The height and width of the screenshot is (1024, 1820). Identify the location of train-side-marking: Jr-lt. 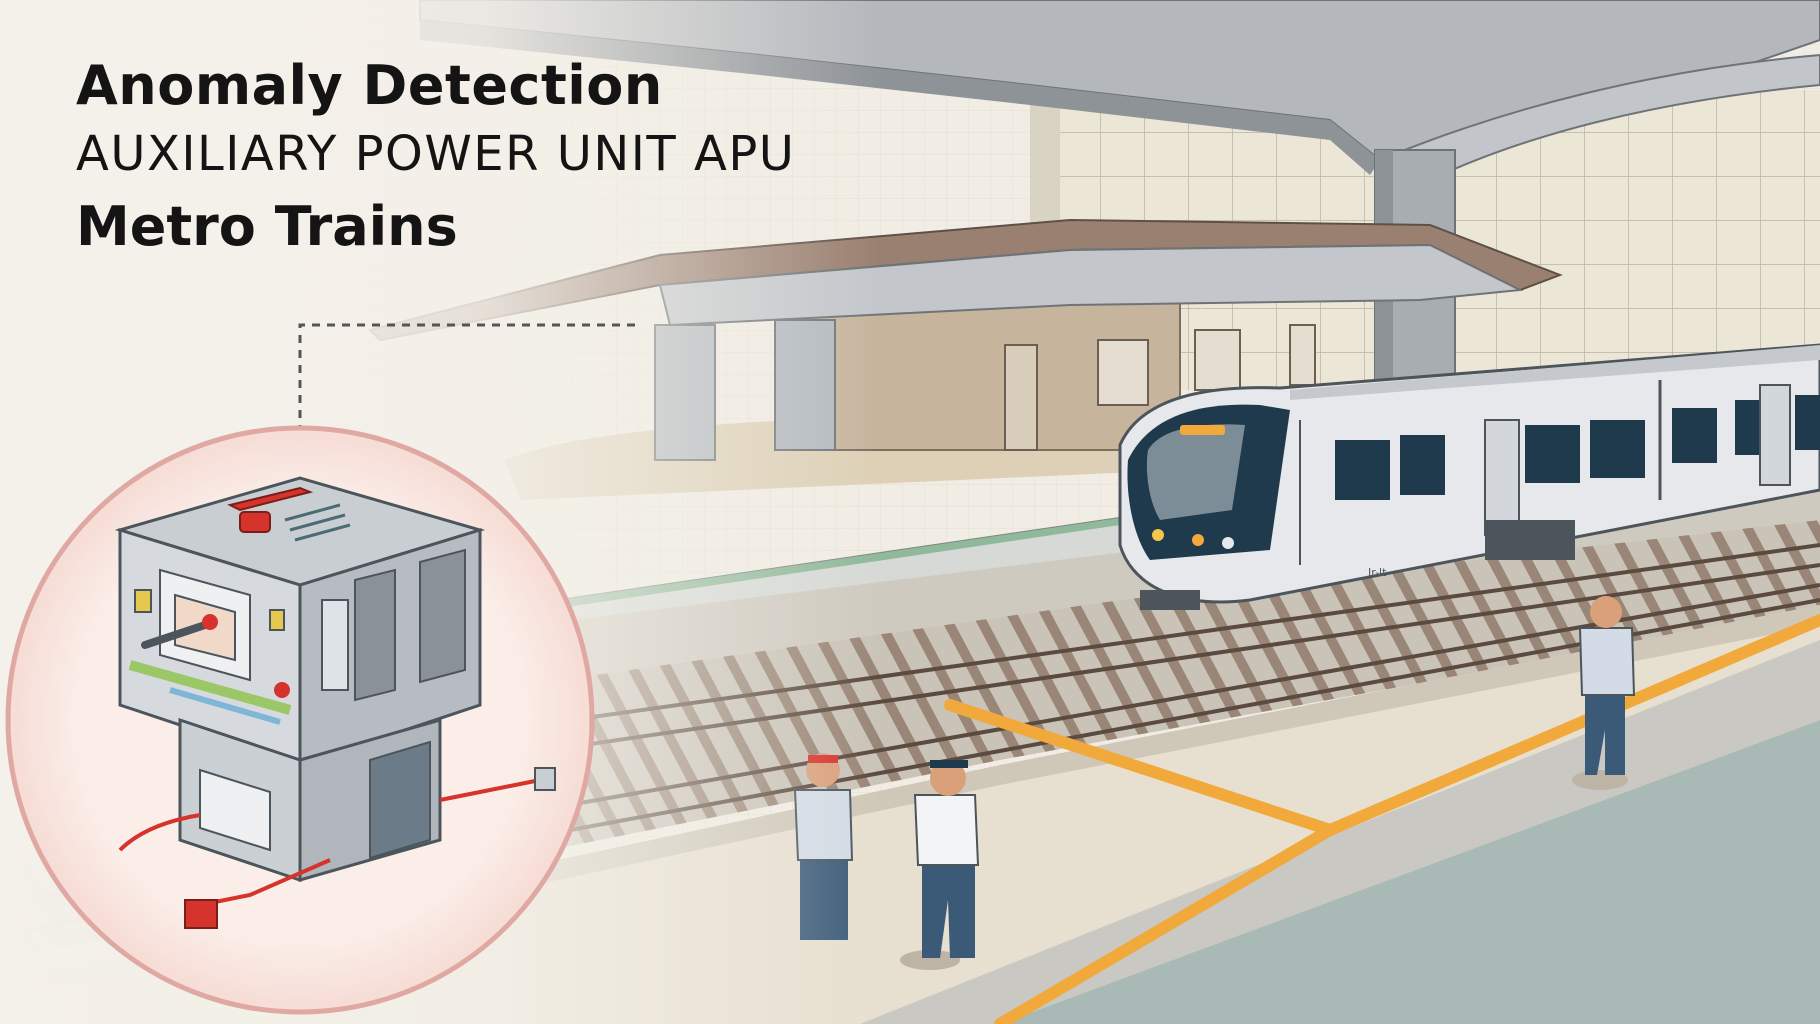
(1377, 572).